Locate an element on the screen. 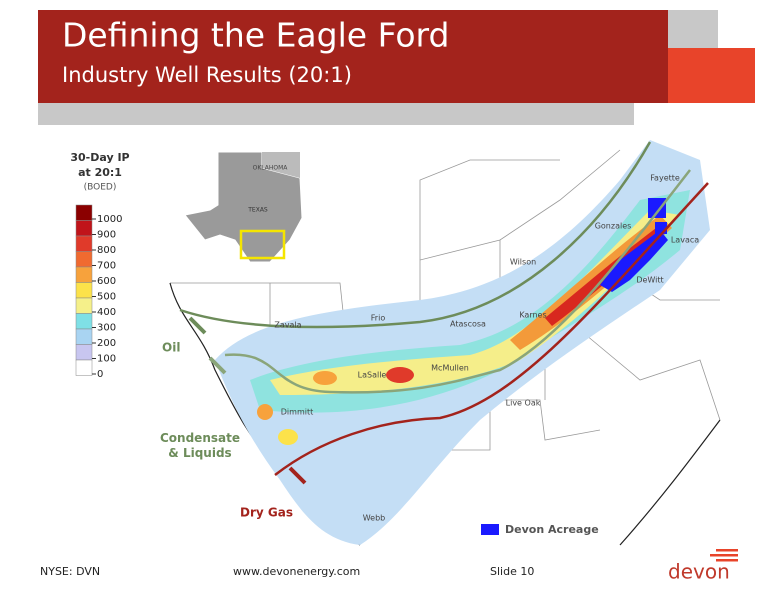 The image size is (776, 600). oil-label: Oil is located at coordinates (171, 348).